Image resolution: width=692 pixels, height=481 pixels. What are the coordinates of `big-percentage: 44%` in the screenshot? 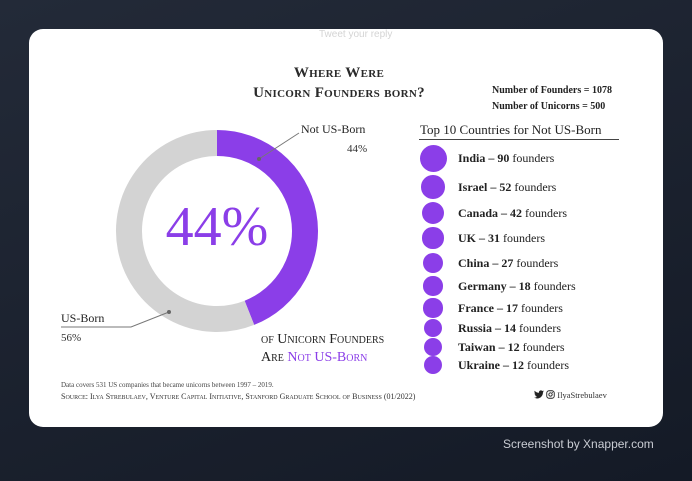 It's located at (217, 227).